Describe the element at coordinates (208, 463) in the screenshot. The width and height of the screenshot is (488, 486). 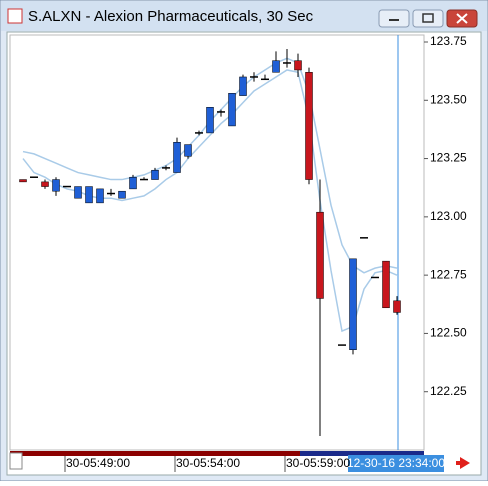
I see `x-tick-label: 30-05:54:00` at that location.